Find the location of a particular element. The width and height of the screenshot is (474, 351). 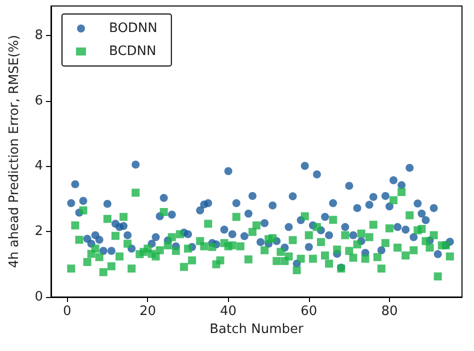

y-axis-title: 4h ahead Prediction Error, RMSE(%) is located at coordinates (14, 151).